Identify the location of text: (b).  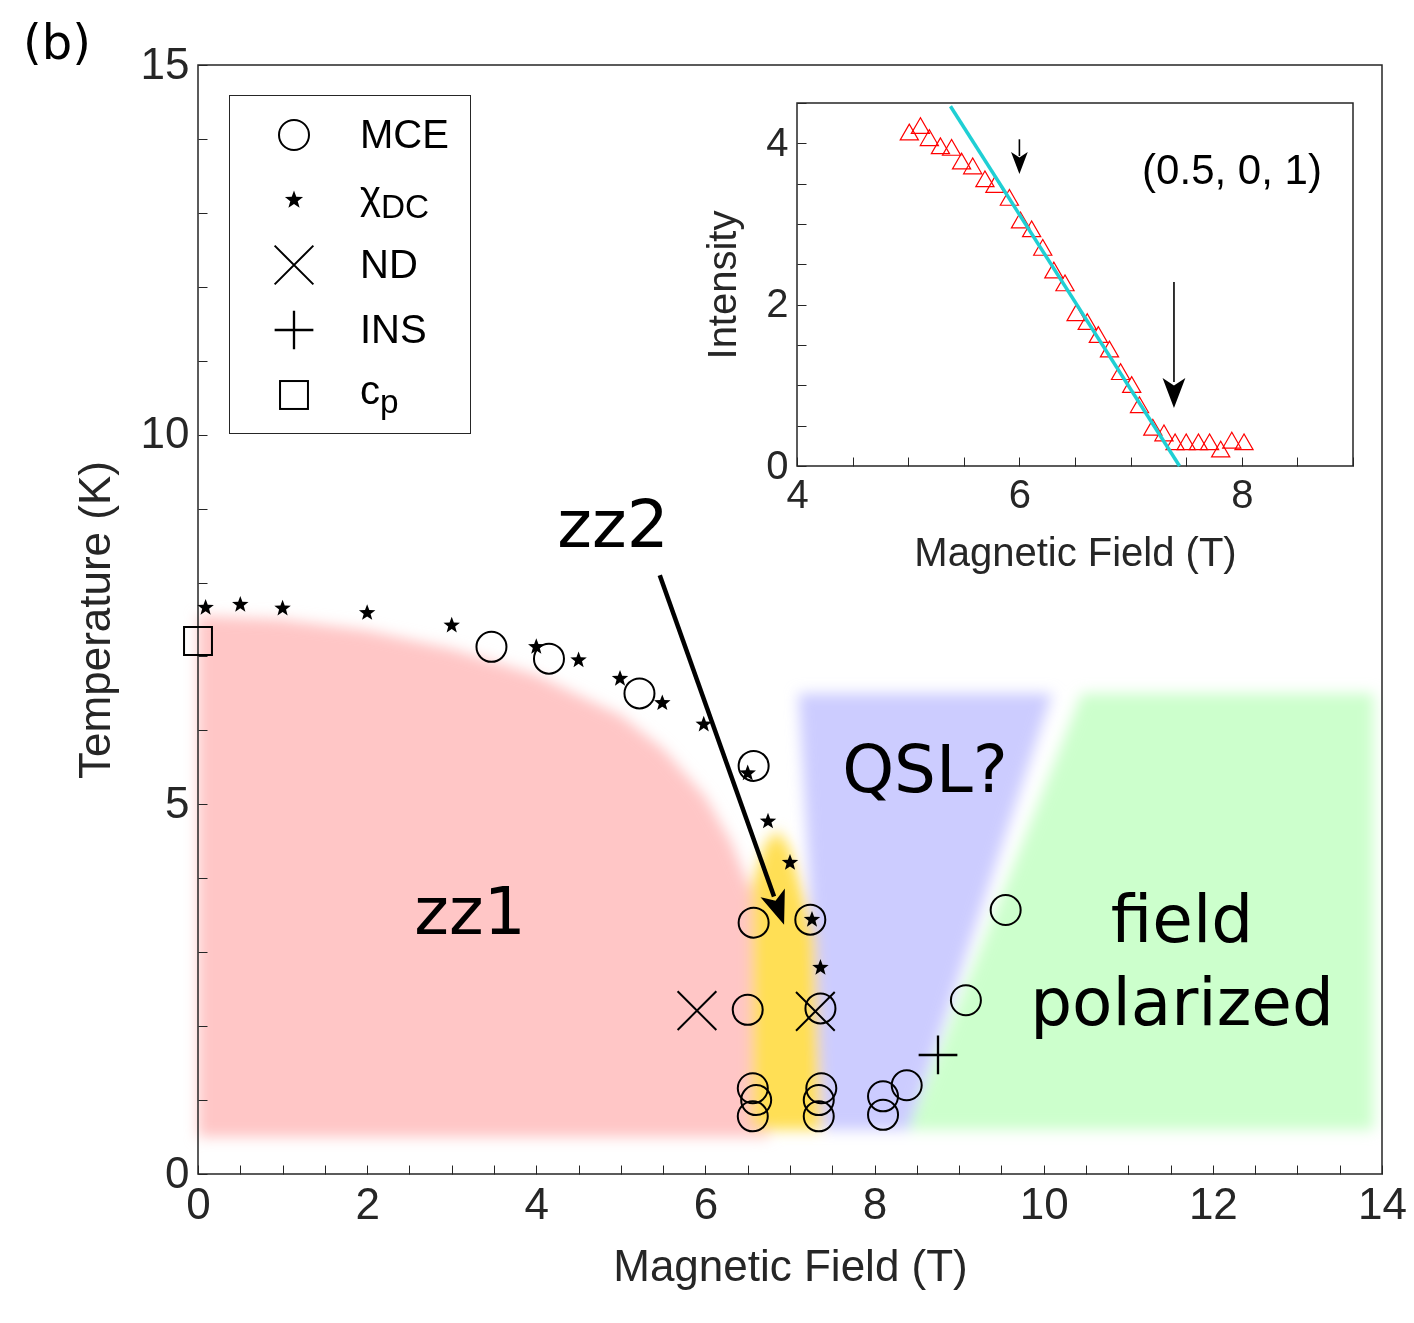
(57, 42).